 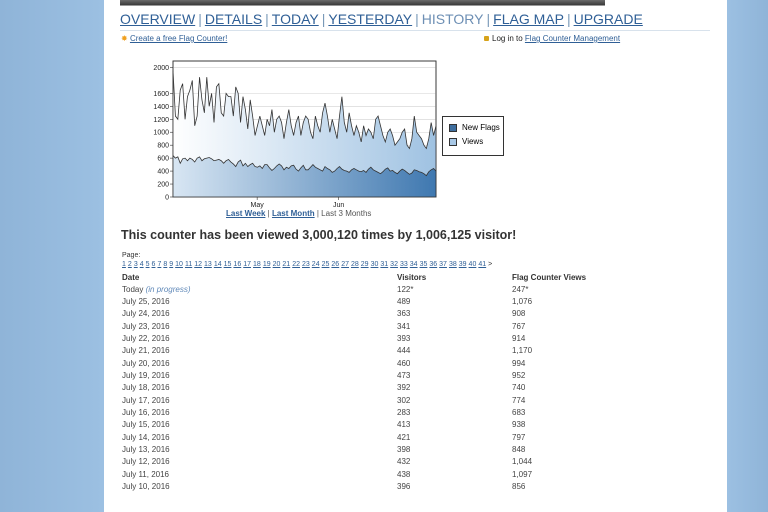 What do you see at coordinates (257, 264) in the screenshot?
I see `page-link: 18` at bounding box center [257, 264].